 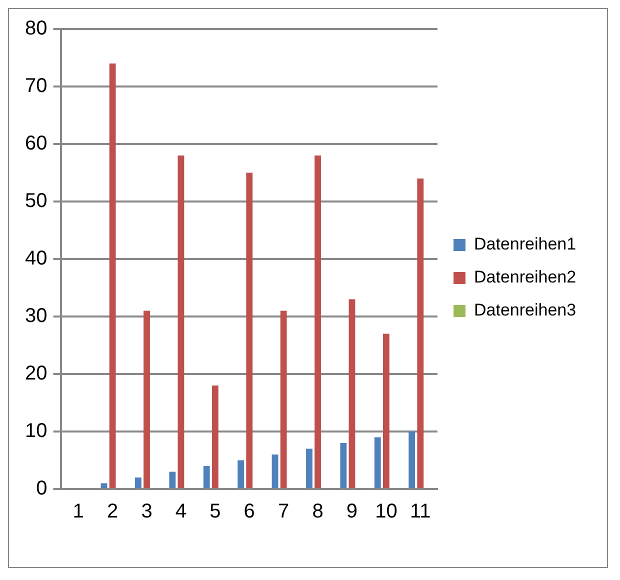 What do you see at coordinates (36, 201) in the screenshot?
I see `y-tick-label: 50` at bounding box center [36, 201].